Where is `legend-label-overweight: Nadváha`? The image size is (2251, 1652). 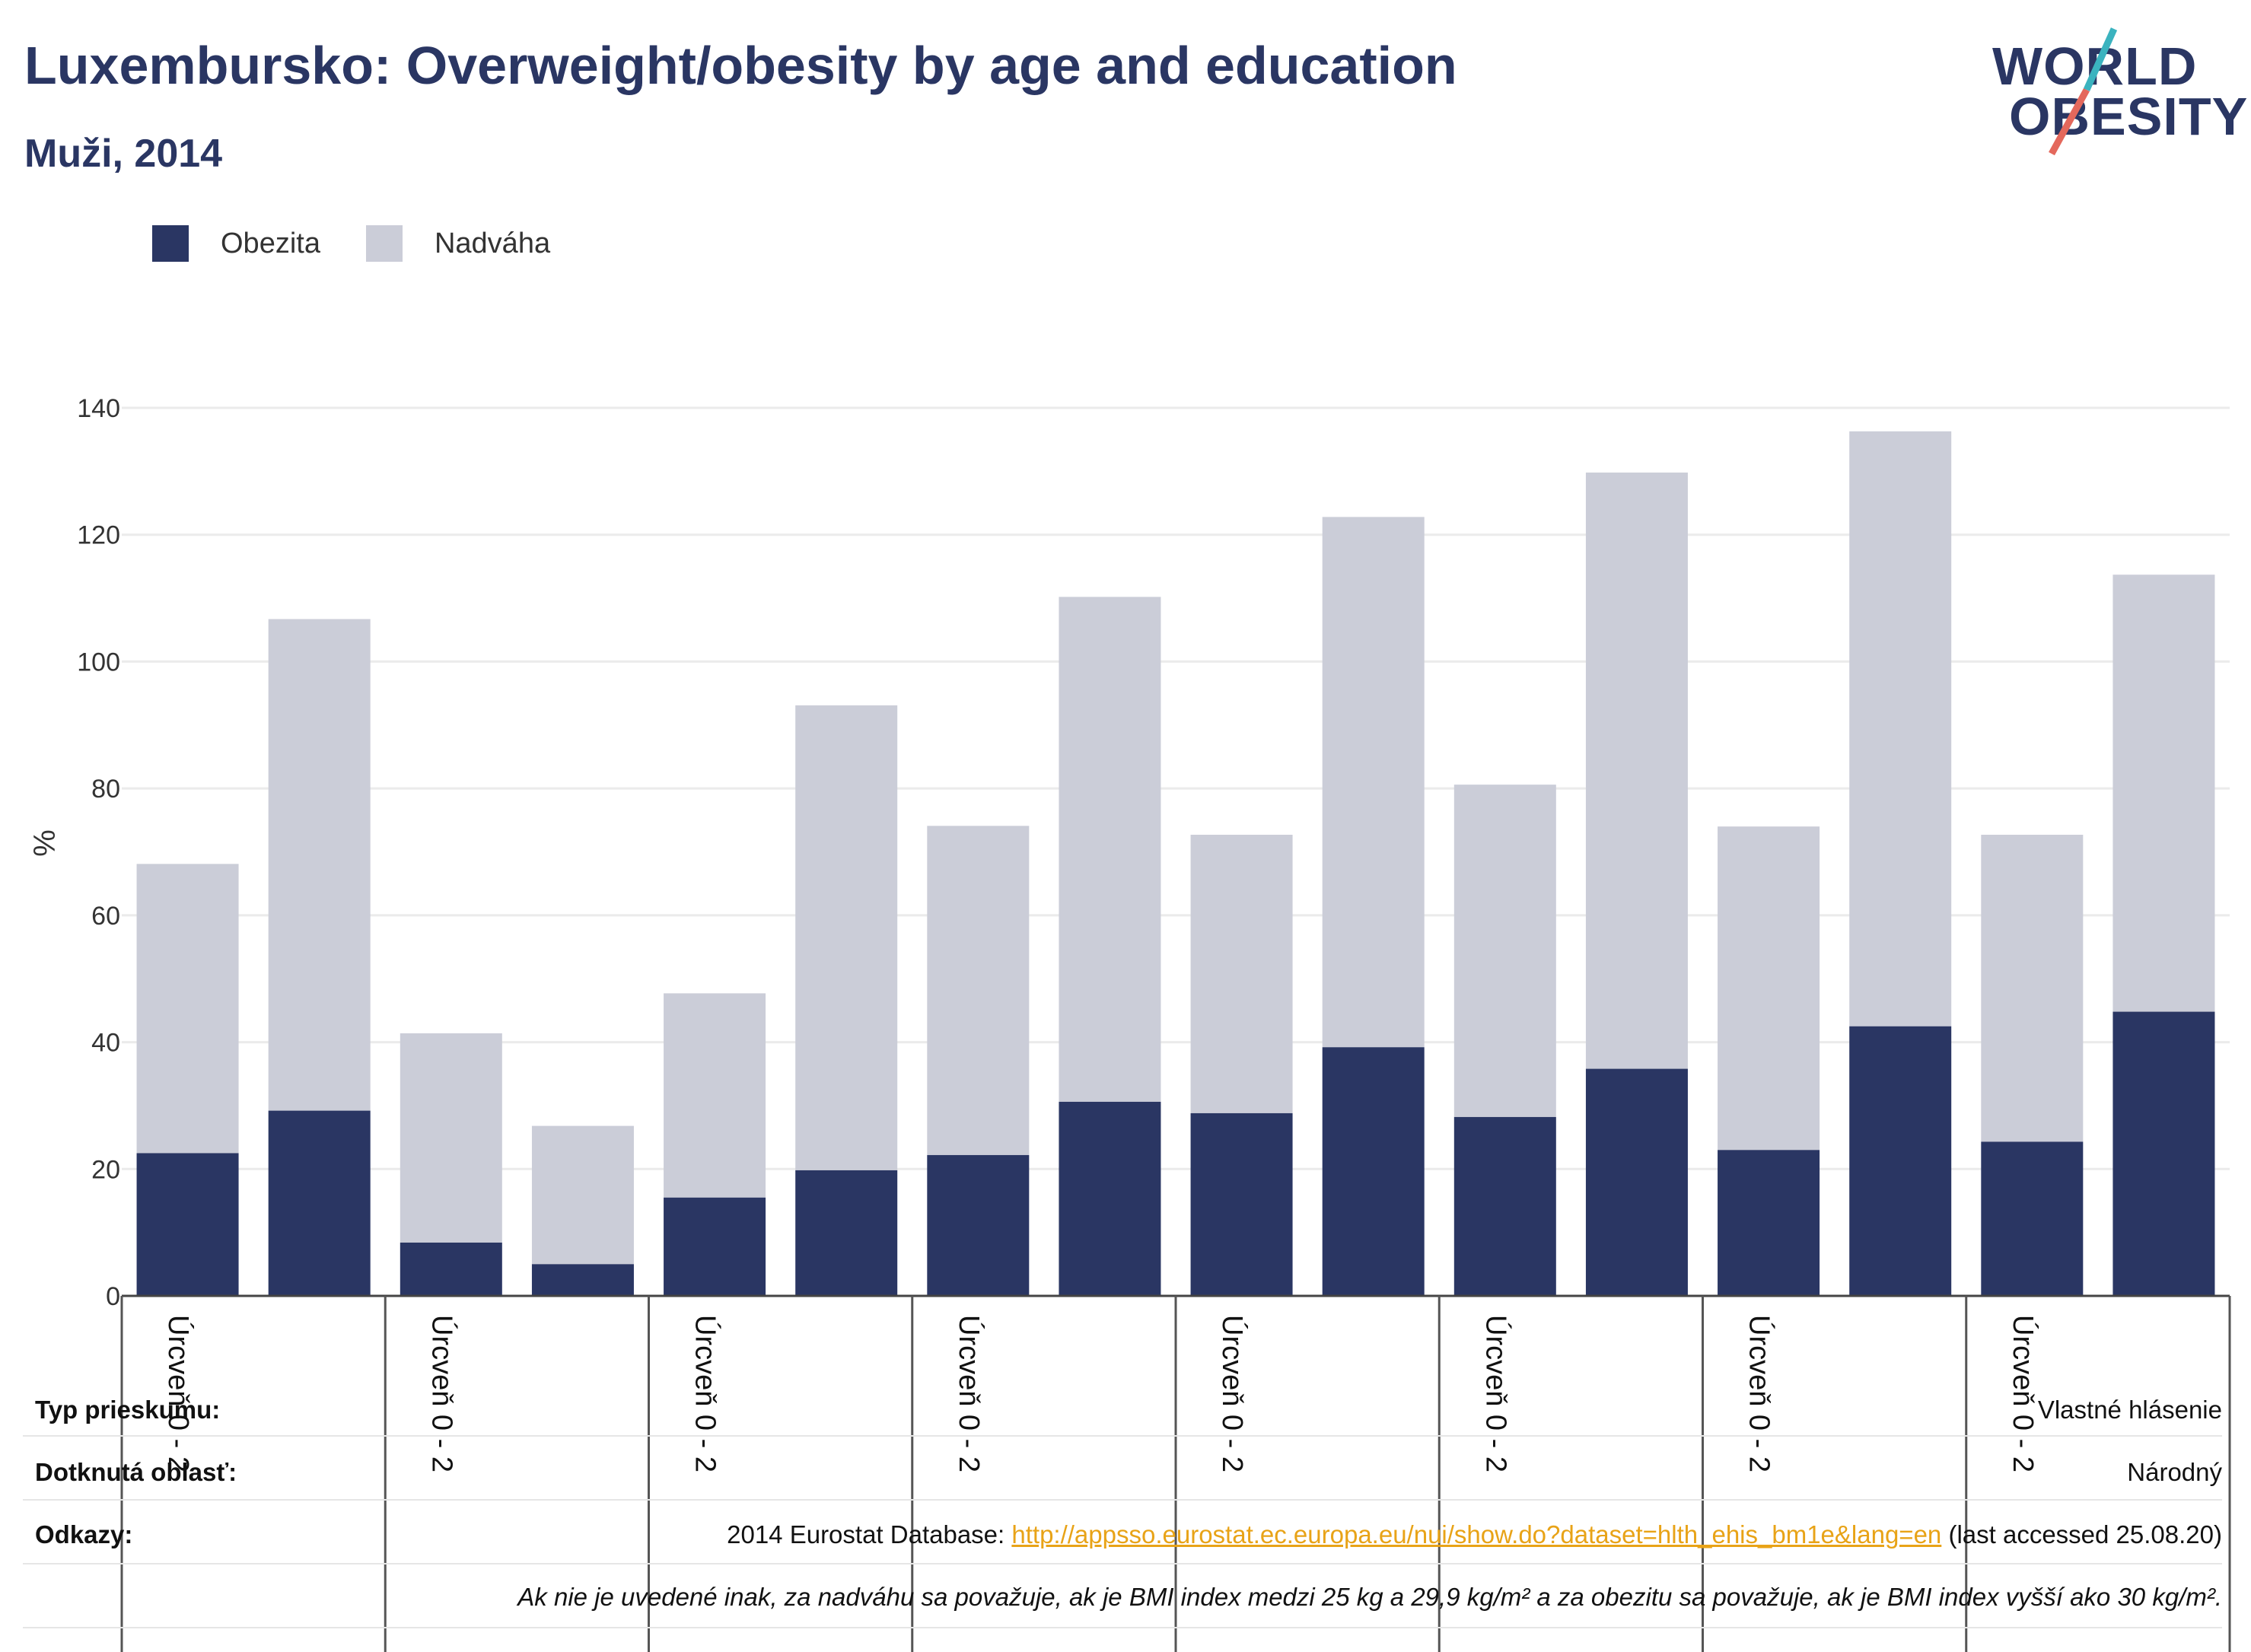 legend-label-overweight: Nadváha is located at coordinates (492, 243).